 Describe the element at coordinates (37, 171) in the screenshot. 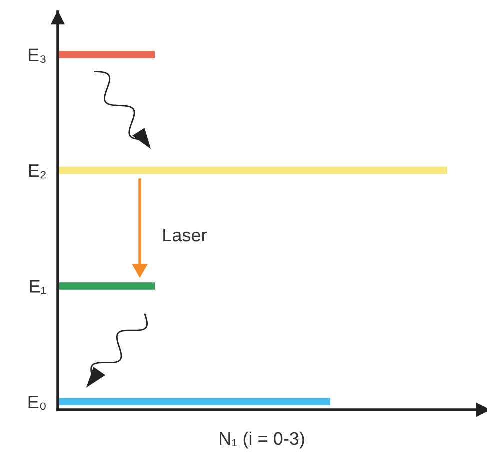

I see `y-tick-label: E₂` at that location.